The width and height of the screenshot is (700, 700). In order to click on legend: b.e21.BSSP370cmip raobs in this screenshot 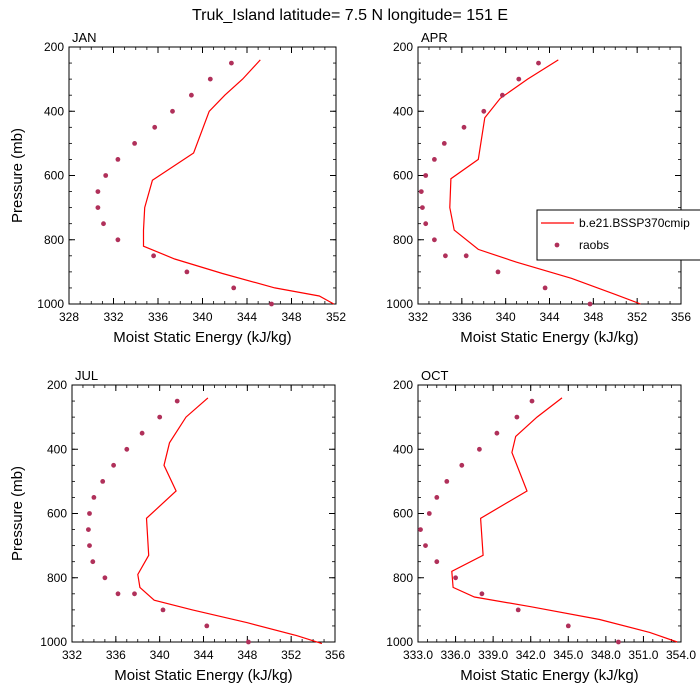, I will do `click(618, 235)`.